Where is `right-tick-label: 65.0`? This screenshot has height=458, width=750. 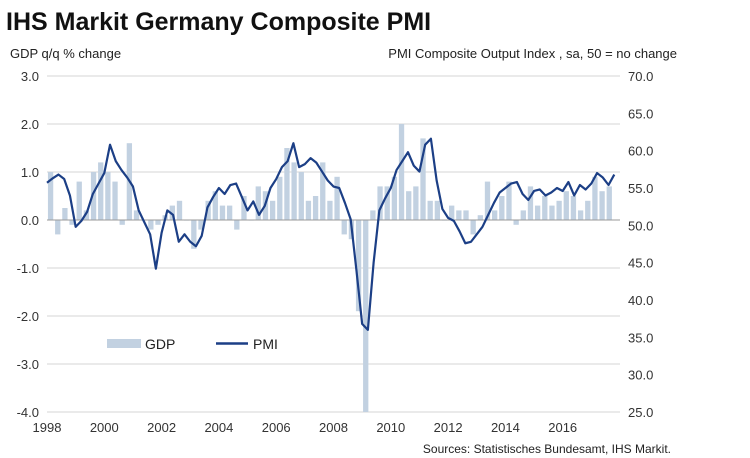
right-tick-label: 65.0 is located at coordinates (640, 113).